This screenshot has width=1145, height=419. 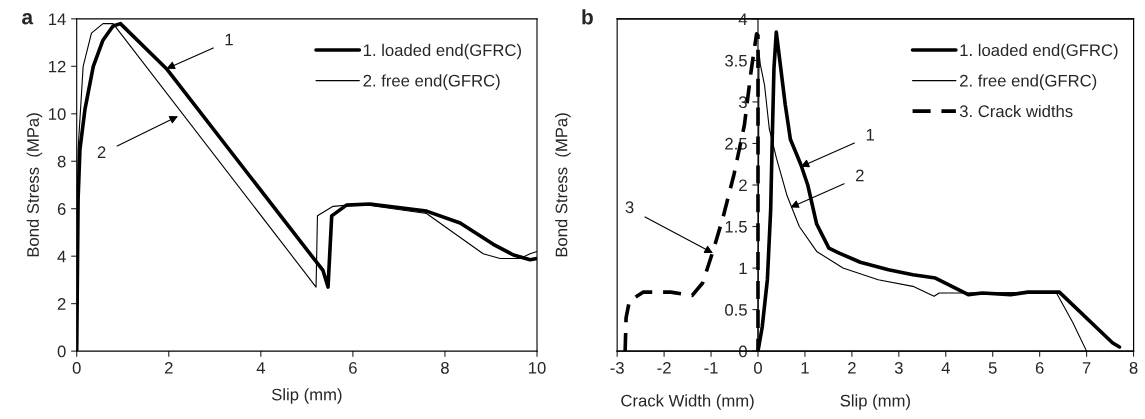 I want to click on chart-title: a, so click(x=28, y=19).